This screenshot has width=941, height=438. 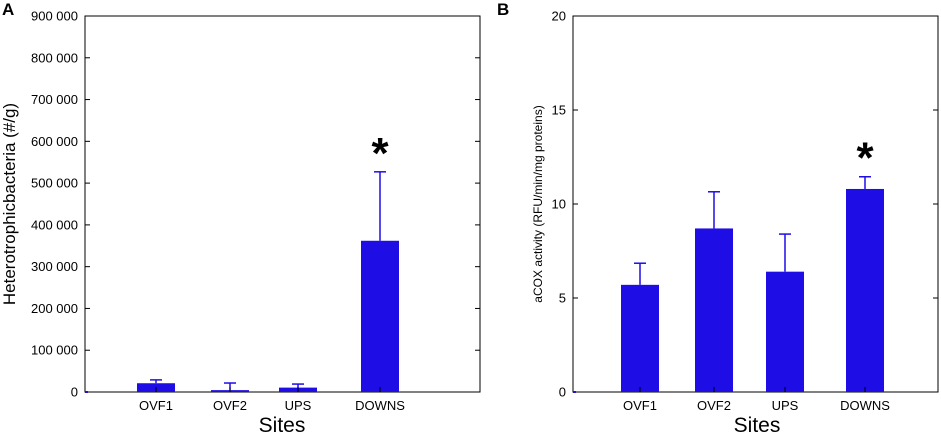 I want to click on panel-b-y-tick-label: 15, so click(x=559, y=110).